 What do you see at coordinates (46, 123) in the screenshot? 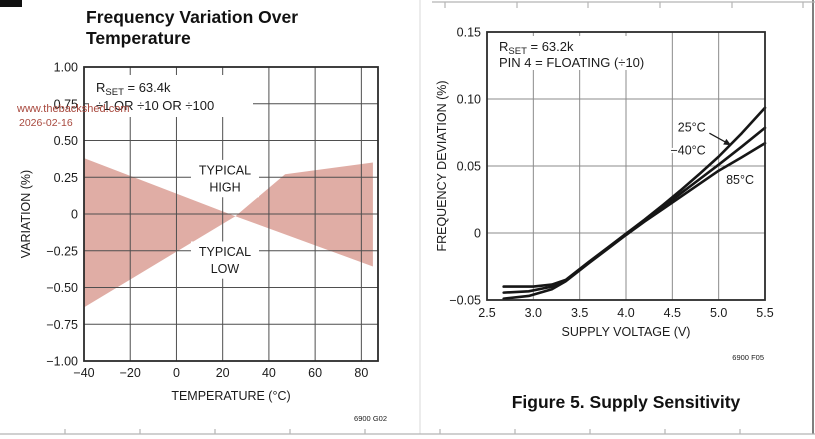
I see `watermark-date: 2026-02-16` at bounding box center [46, 123].